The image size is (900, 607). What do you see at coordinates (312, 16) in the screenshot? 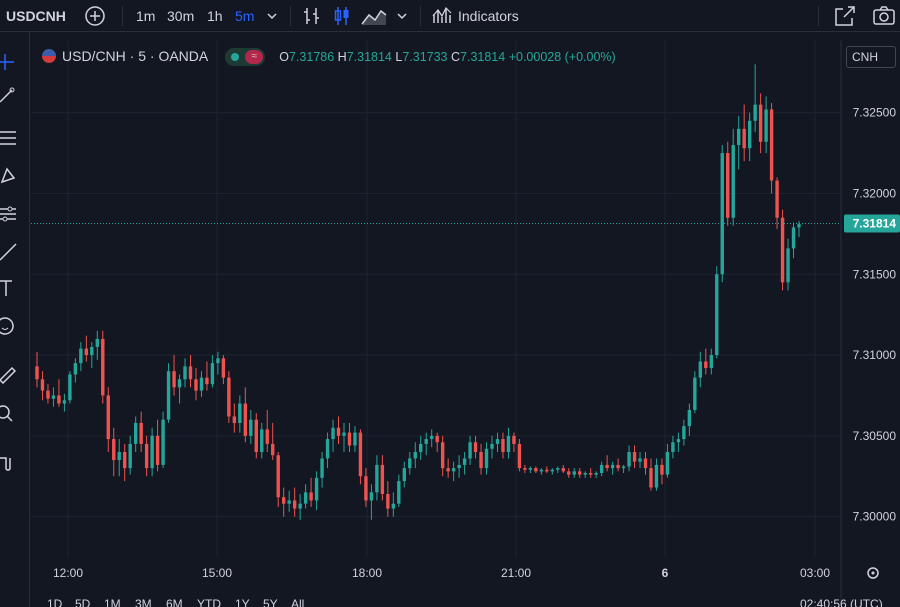
I see `bar-style-button` at bounding box center [312, 16].